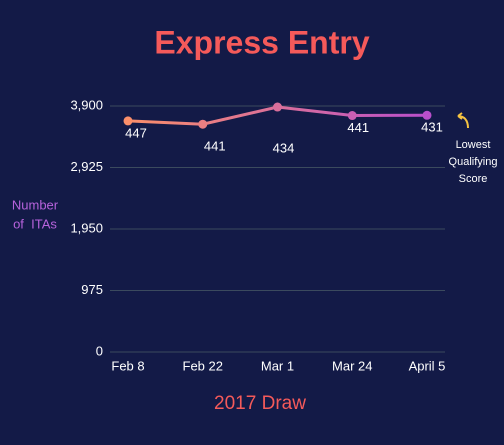  I want to click on y-tick-label: 975, so click(92, 289).